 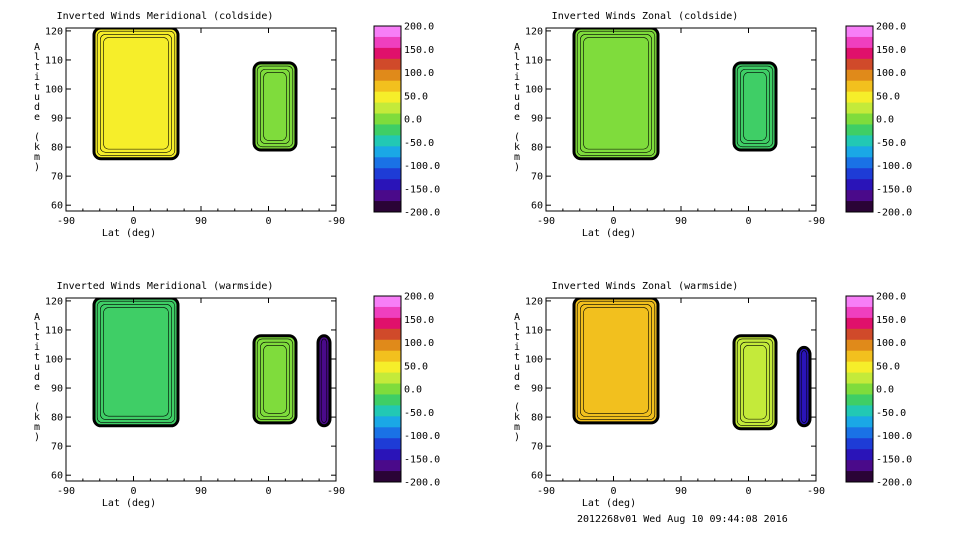 What do you see at coordinates (517, 77) in the screenshot?
I see `y-axis-label-char: i` at bounding box center [517, 77].